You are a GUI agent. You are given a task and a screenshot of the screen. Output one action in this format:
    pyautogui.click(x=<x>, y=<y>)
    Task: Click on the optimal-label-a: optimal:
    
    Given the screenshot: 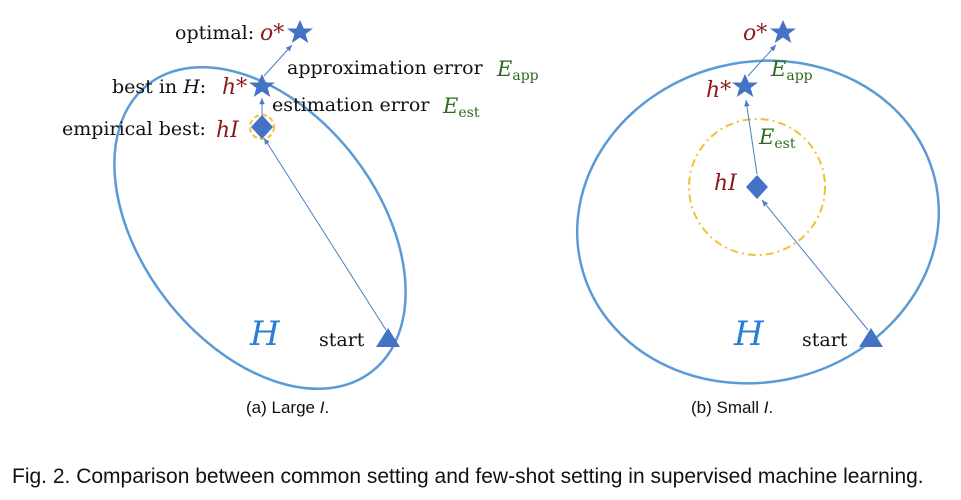 What is the action you would take?
    pyautogui.click(x=214, y=33)
    